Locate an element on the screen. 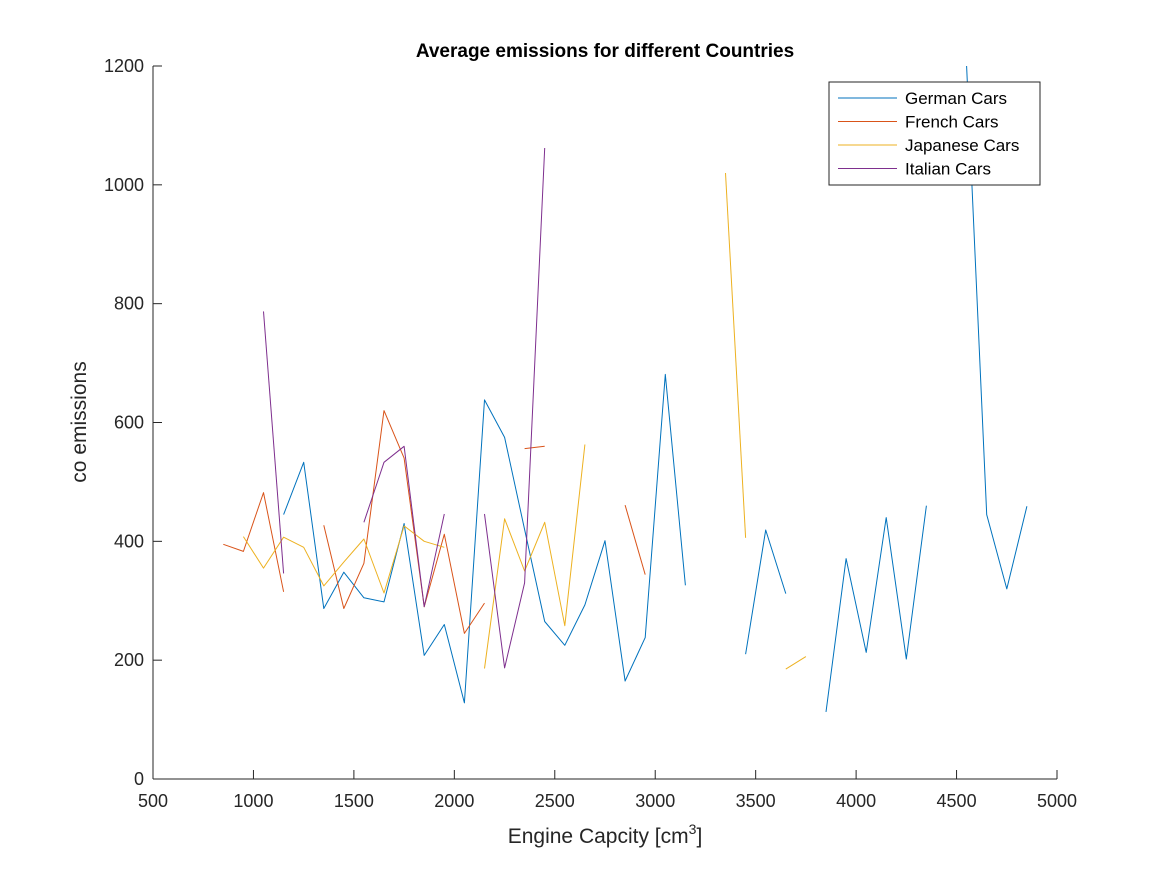  x-tick-label: 4000 is located at coordinates (856, 801).